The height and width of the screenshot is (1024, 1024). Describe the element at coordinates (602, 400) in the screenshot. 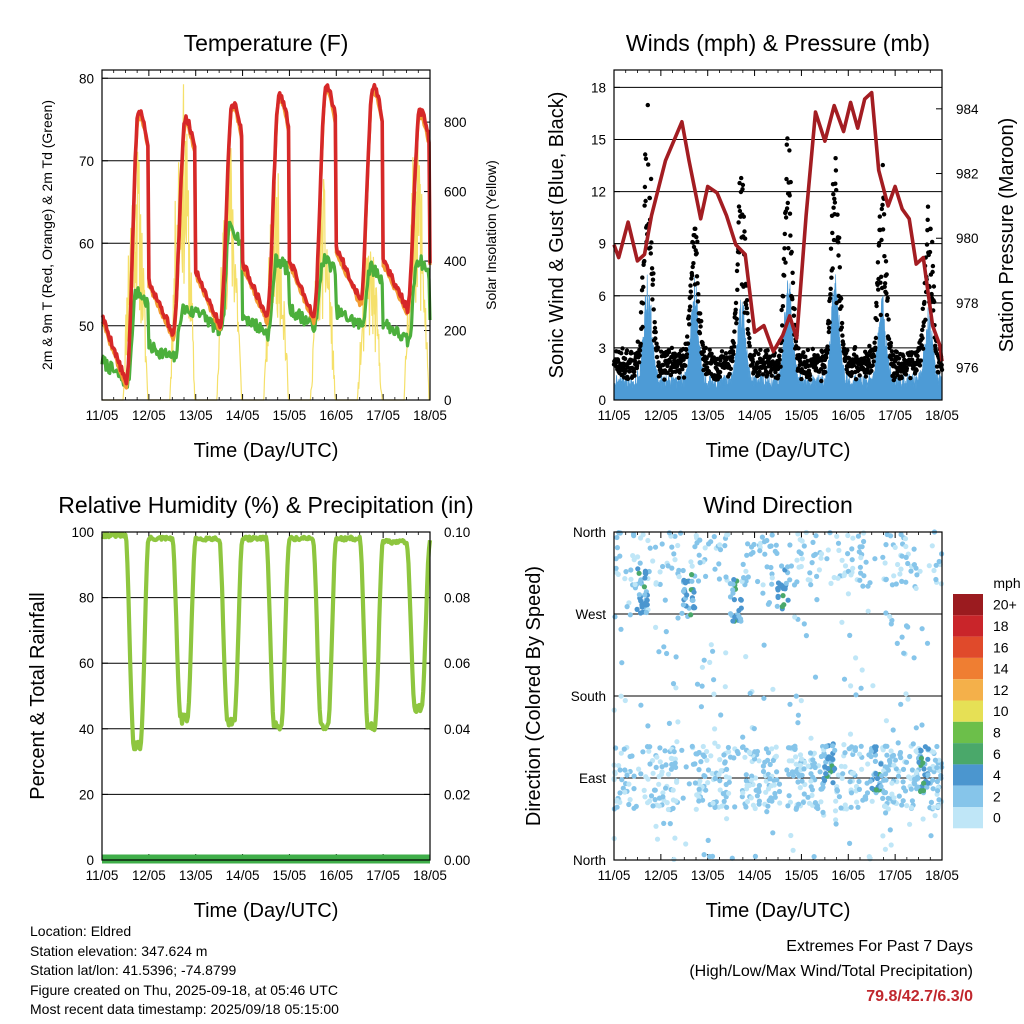

I see `y-tick-label: 0` at that location.